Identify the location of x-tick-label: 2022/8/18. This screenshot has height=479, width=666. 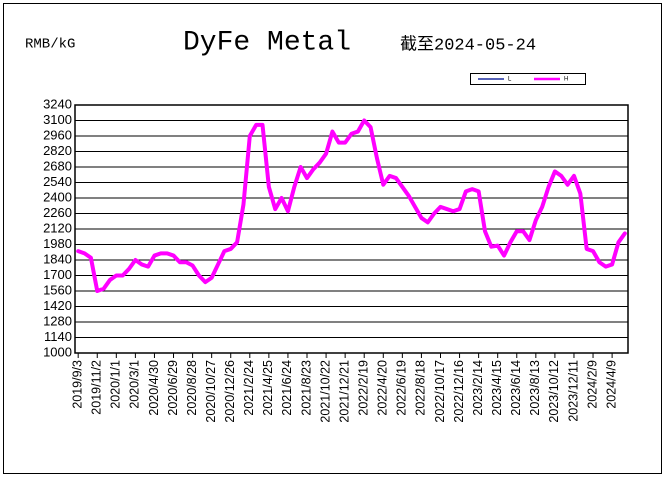
(421, 388).